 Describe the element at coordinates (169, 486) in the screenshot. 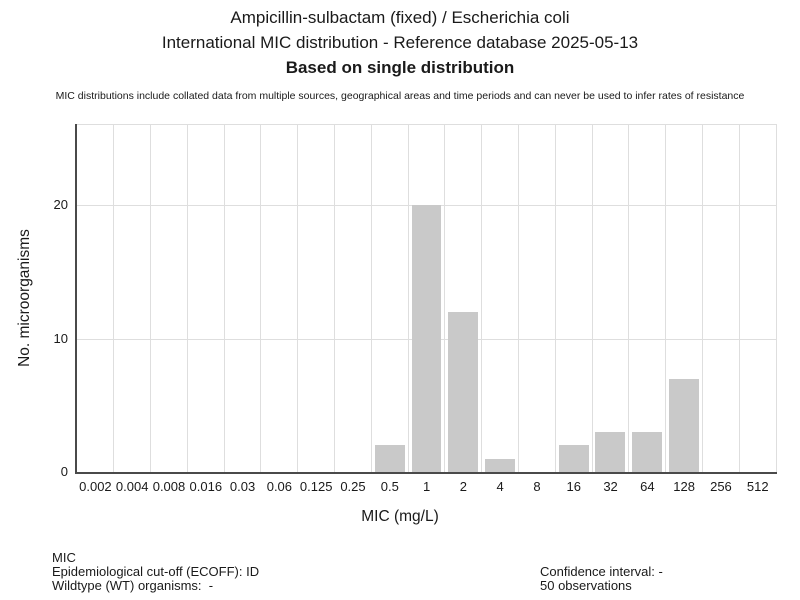

I see `x-tick-label: 0.008` at that location.